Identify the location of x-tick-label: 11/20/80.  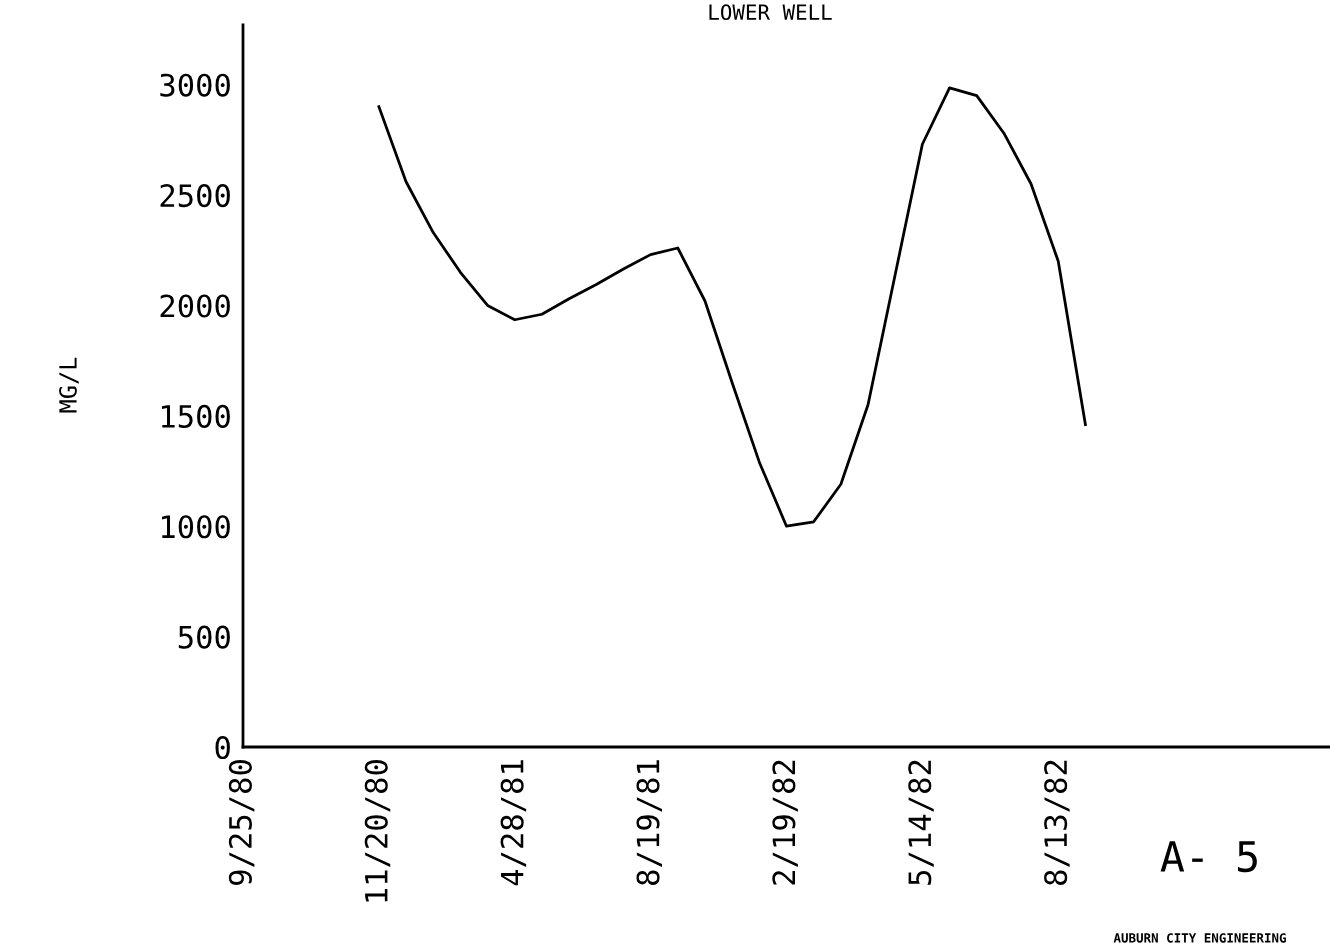
(377, 831).